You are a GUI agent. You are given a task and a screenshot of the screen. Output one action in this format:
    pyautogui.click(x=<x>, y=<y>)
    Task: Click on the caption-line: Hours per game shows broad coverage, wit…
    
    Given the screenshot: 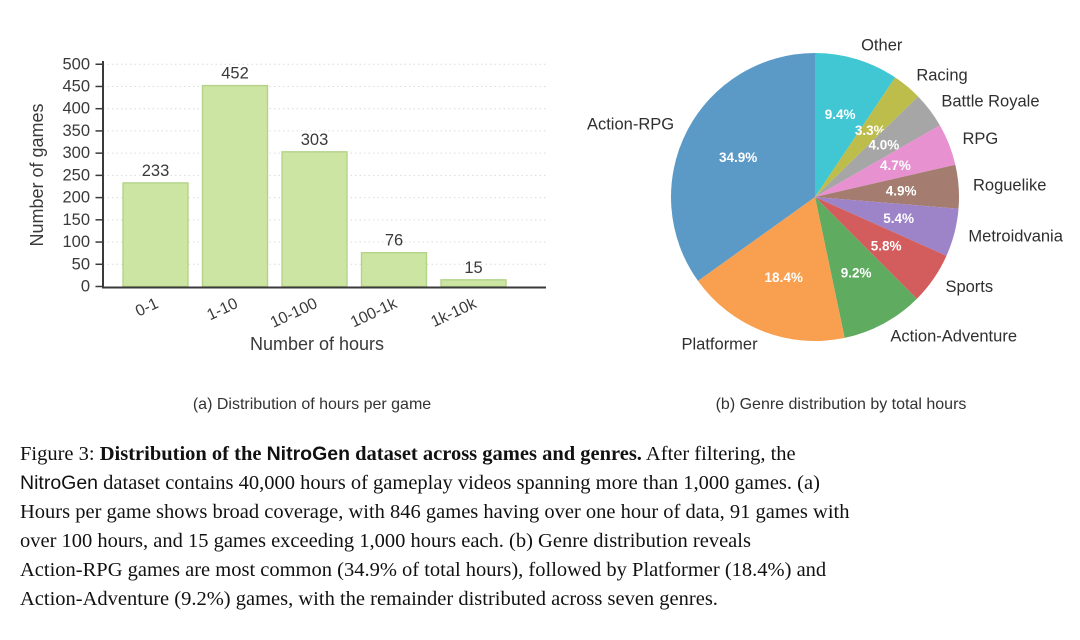 What is the action you would take?
    pyautogui.click(x=545, y=512)
    